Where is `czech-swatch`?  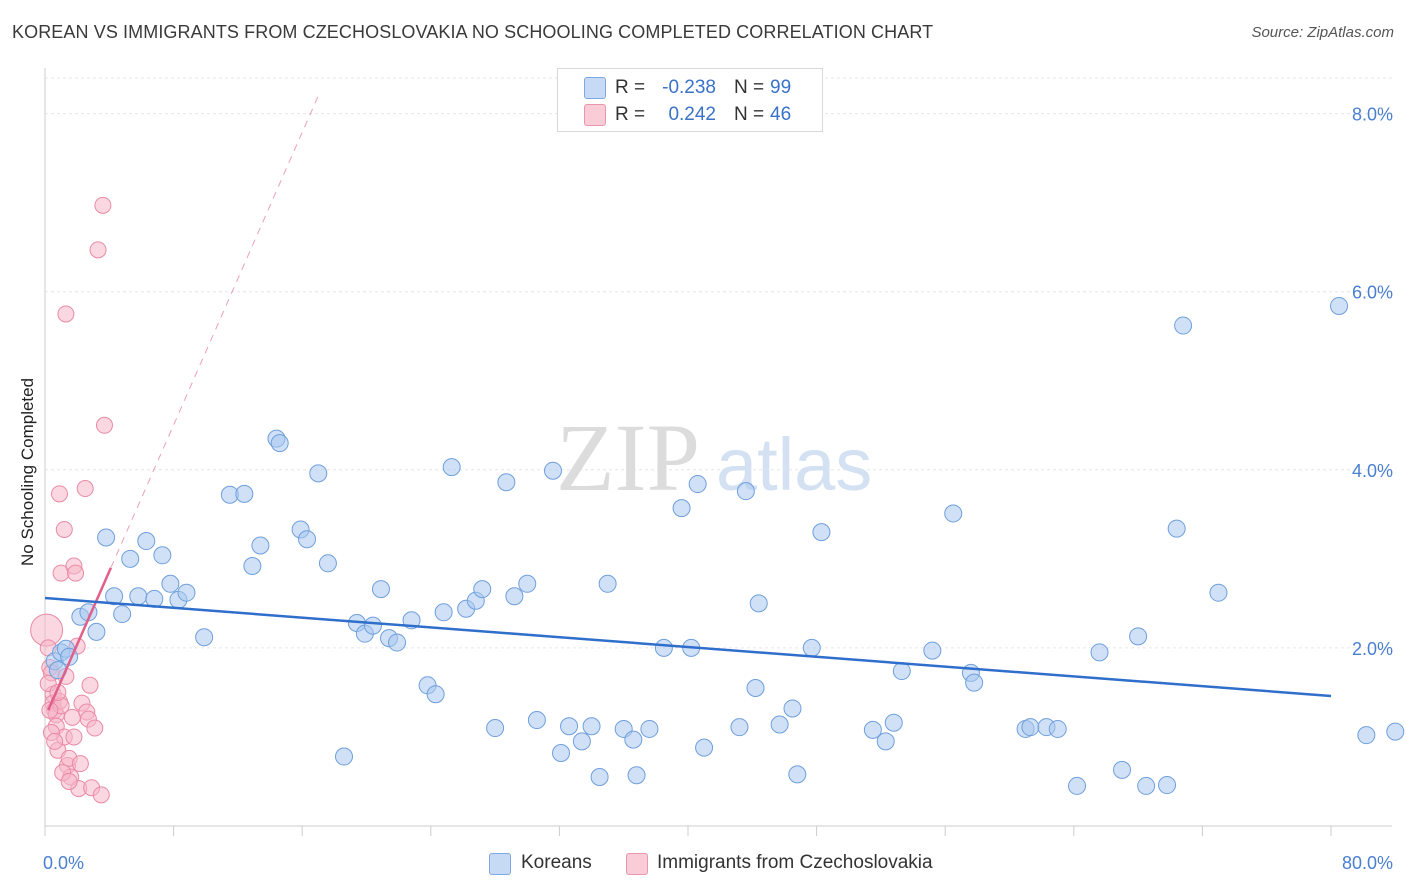 czech-swatch is located at coordinates (595, 115).